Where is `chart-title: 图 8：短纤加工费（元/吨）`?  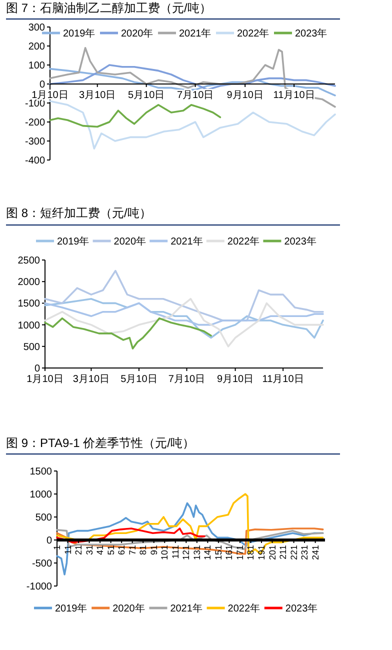
chart-title: 图 8：短纤加工费（元/吨） is located at coordinates (79, 213).